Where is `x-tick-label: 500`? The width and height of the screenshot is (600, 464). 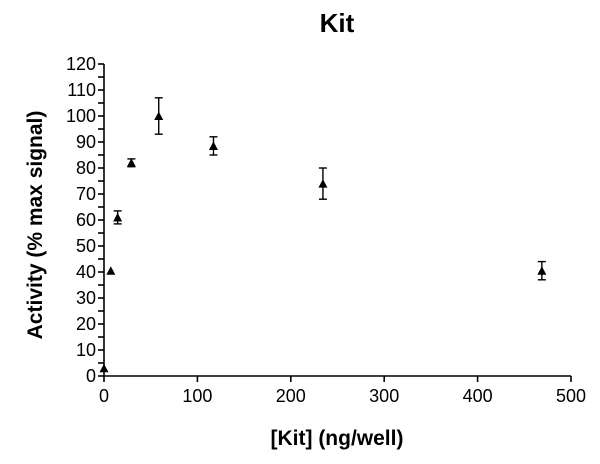 x-tick-label: 500 is located at coordinates (571, 396).